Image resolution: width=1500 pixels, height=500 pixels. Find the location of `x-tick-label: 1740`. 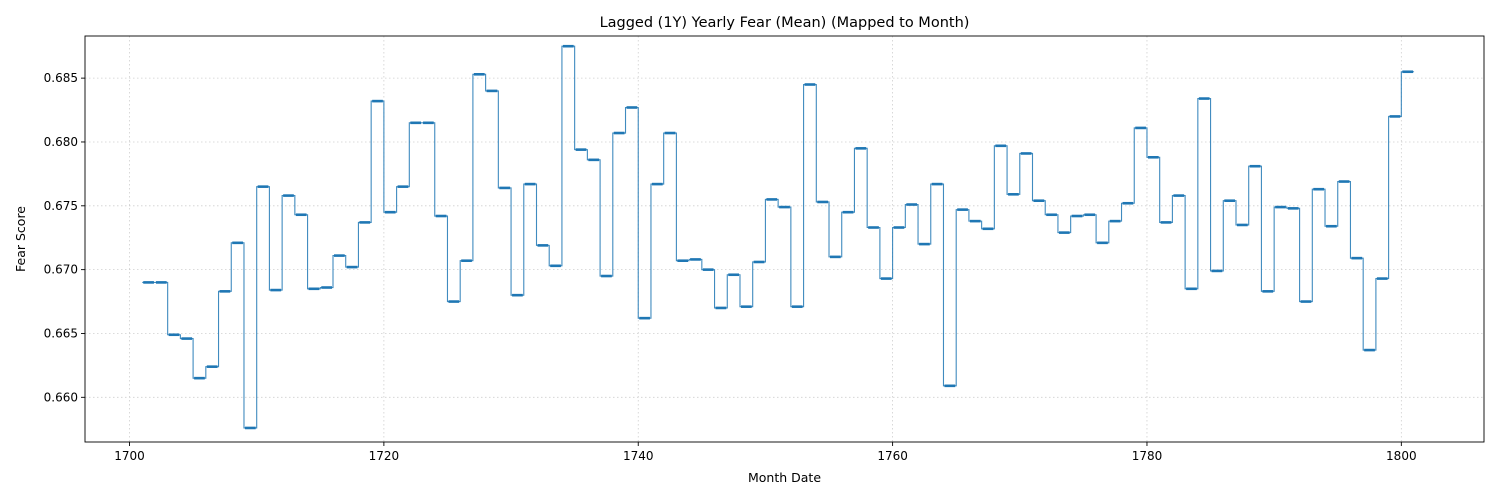

x-tick-label: 1740 is located at coordinates (638, 456).